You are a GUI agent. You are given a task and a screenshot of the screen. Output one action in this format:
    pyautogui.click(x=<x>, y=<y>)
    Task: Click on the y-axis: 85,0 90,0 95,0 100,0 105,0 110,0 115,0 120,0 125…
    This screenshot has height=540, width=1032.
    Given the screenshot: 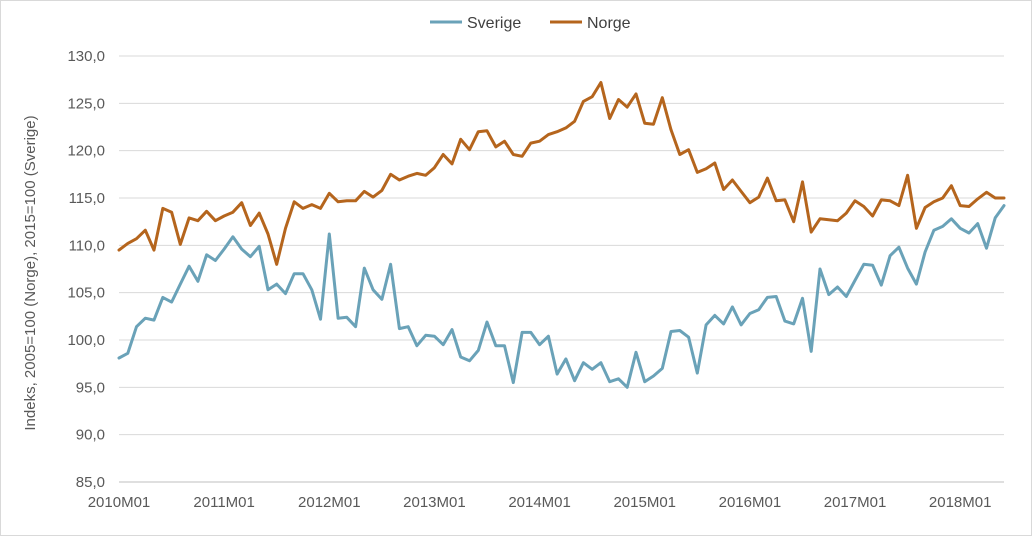 What is the action you would take?
    pyautogui.click(x=86, y=269)
    